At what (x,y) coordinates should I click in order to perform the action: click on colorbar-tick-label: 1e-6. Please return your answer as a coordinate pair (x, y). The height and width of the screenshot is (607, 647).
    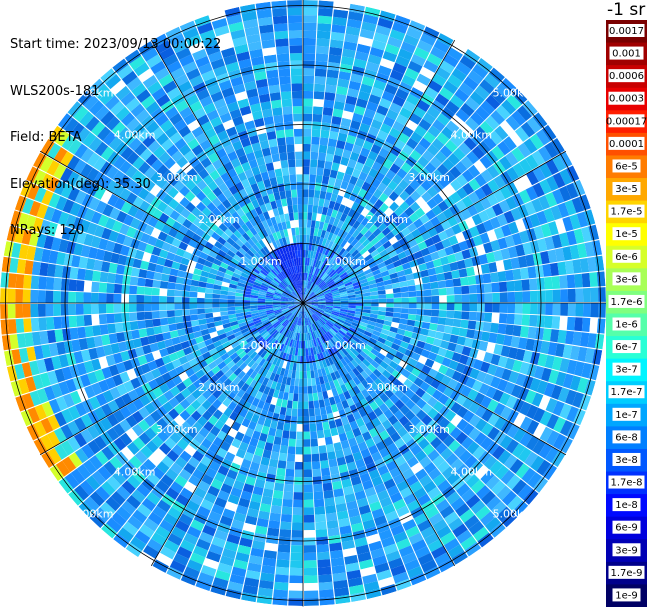
    Looking at the image, I should click on (626, 325).